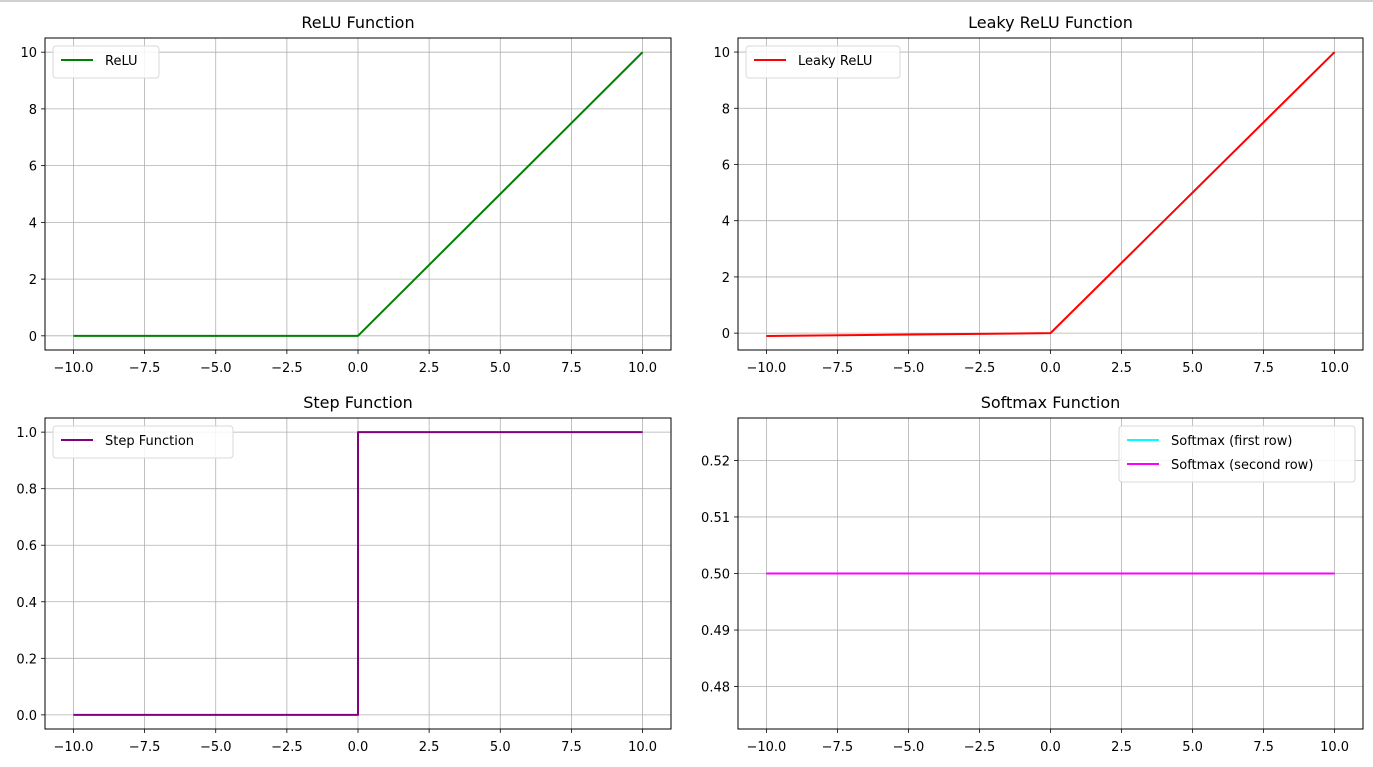 The width and height of the screenshot is (1373, 767). What do you see at coordinates (287, 368) in the screenshot?
I see `chart-1-xtick-label-3: −2.5` at bounding box center [287, 368].